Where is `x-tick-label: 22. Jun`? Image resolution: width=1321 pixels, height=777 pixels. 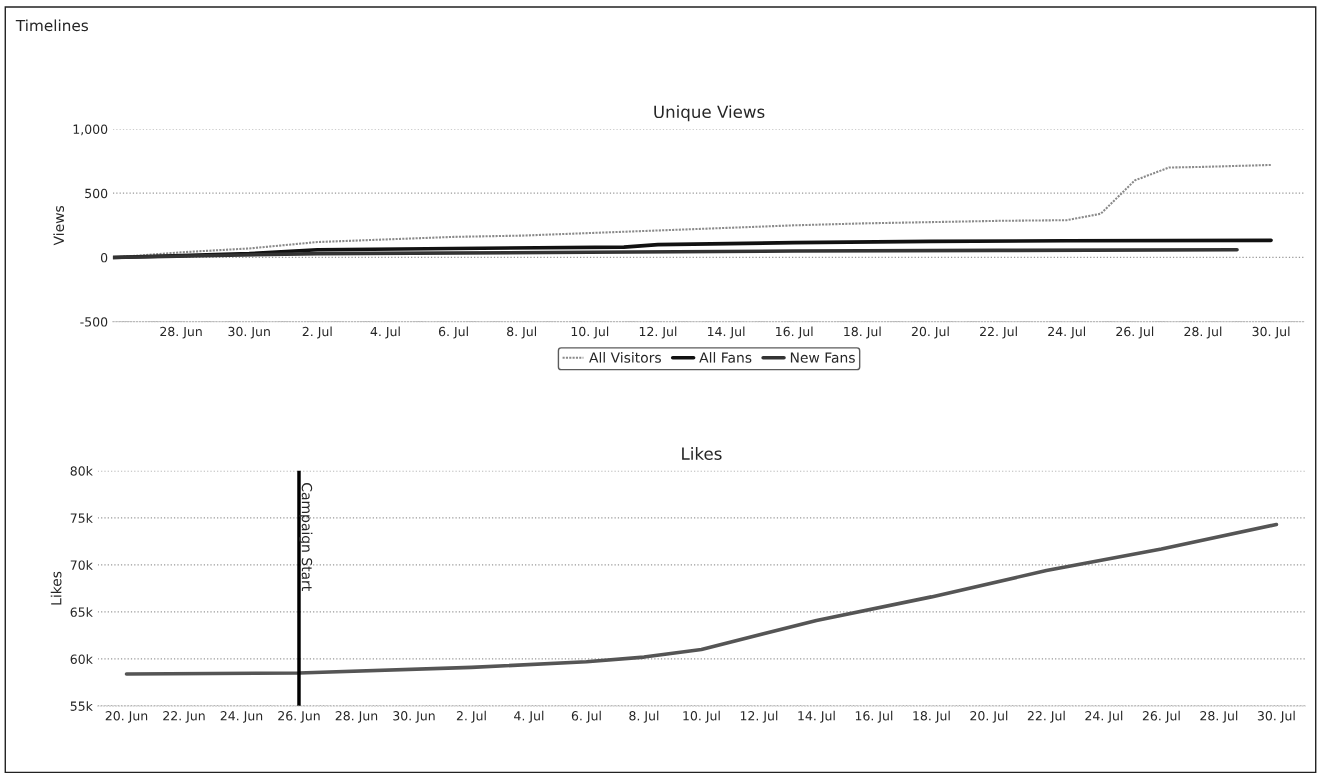 x-tick-label: 22. Jun is located at coordinates (184, 717).